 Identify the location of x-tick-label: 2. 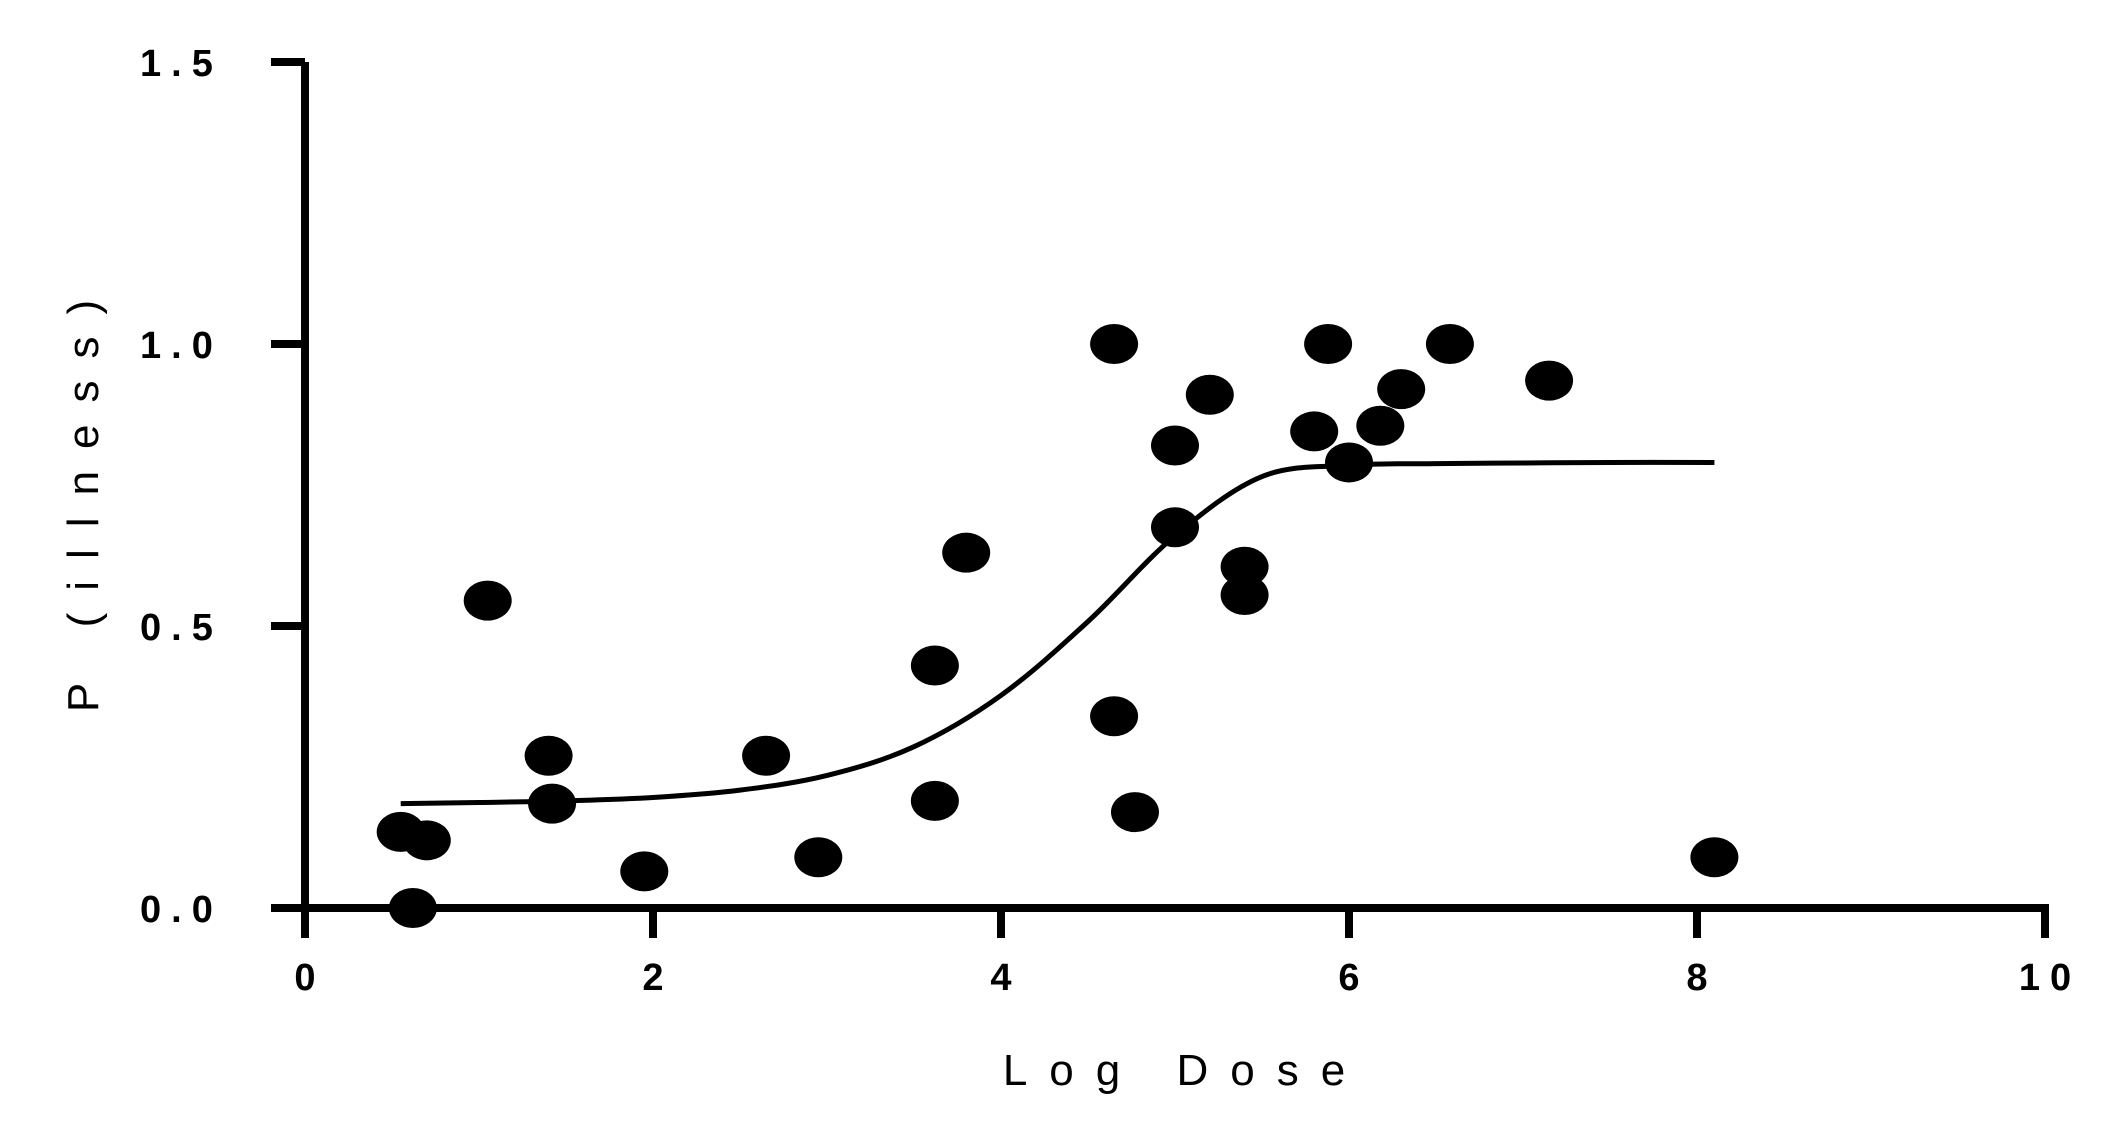
(657, 978).